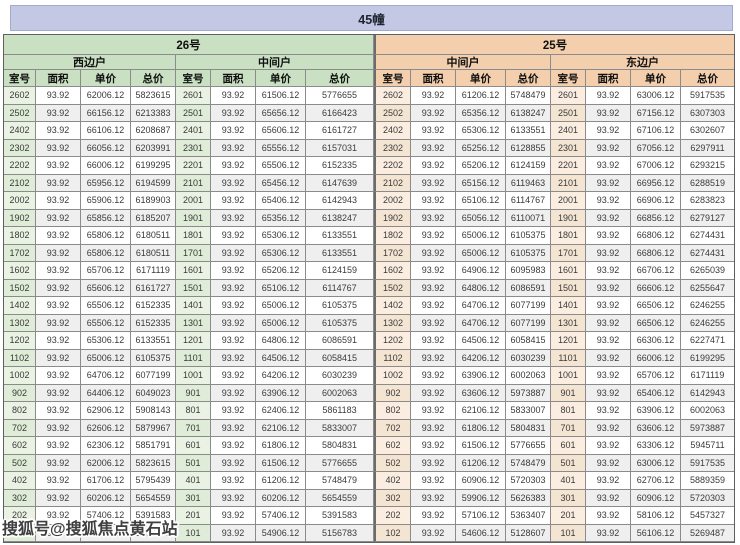 The image size is (740, 545). What do you see at coordinates (20, 376) in the screenshot?
I see `room-number-cell: 1002` at bounding box center [20, 376].